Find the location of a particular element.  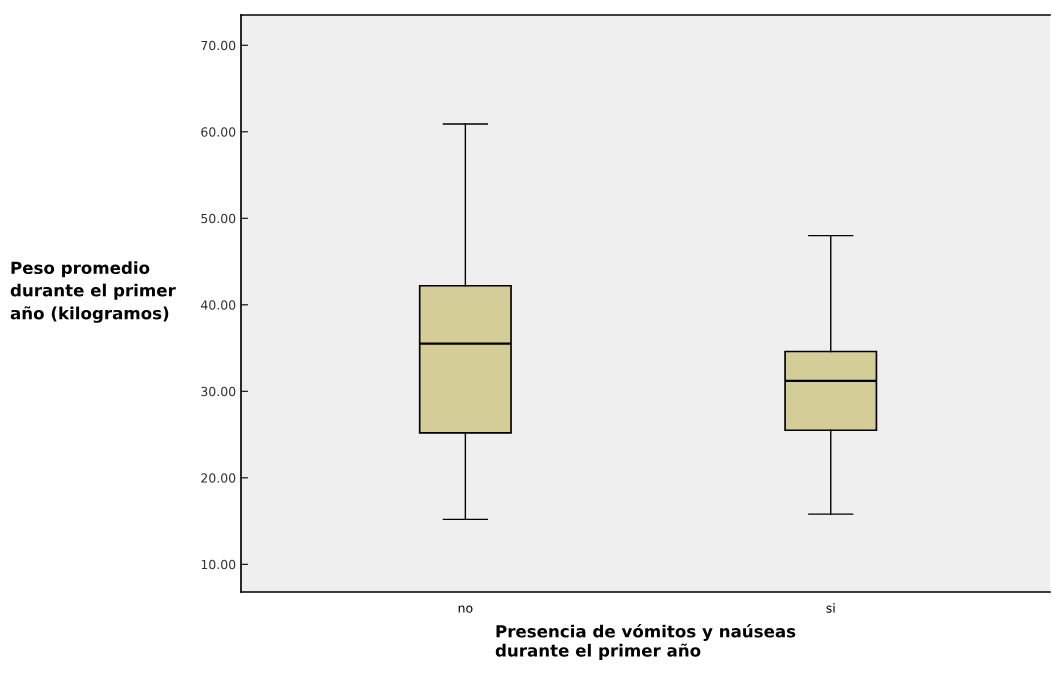

y-tick-label: 40.00 is located at coordinates (218, 305).